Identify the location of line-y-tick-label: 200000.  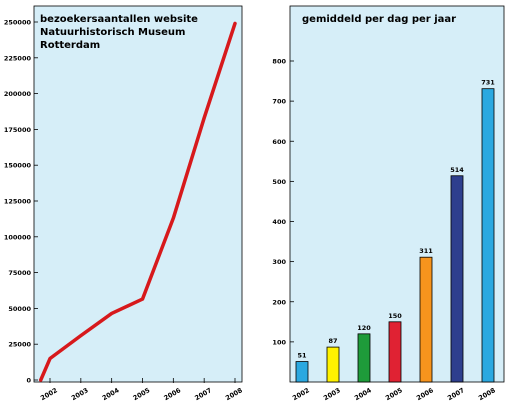
(18, 94).